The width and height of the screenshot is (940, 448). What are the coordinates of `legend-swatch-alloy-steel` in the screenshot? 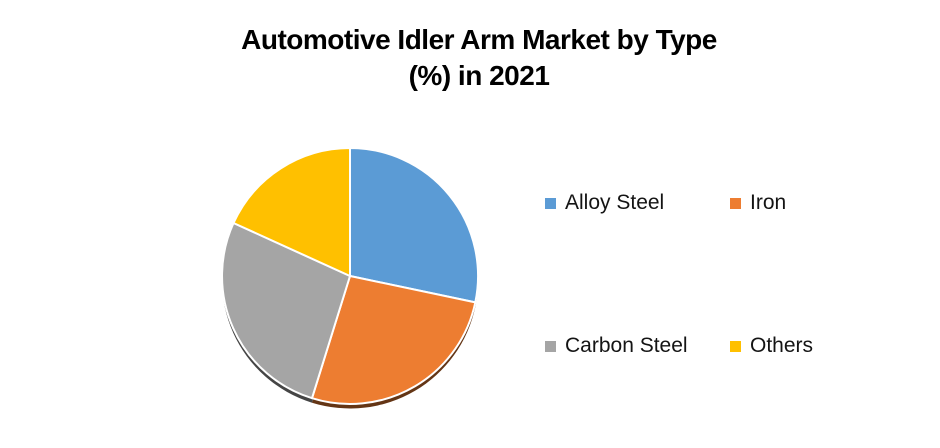 It's located at (550, 203).